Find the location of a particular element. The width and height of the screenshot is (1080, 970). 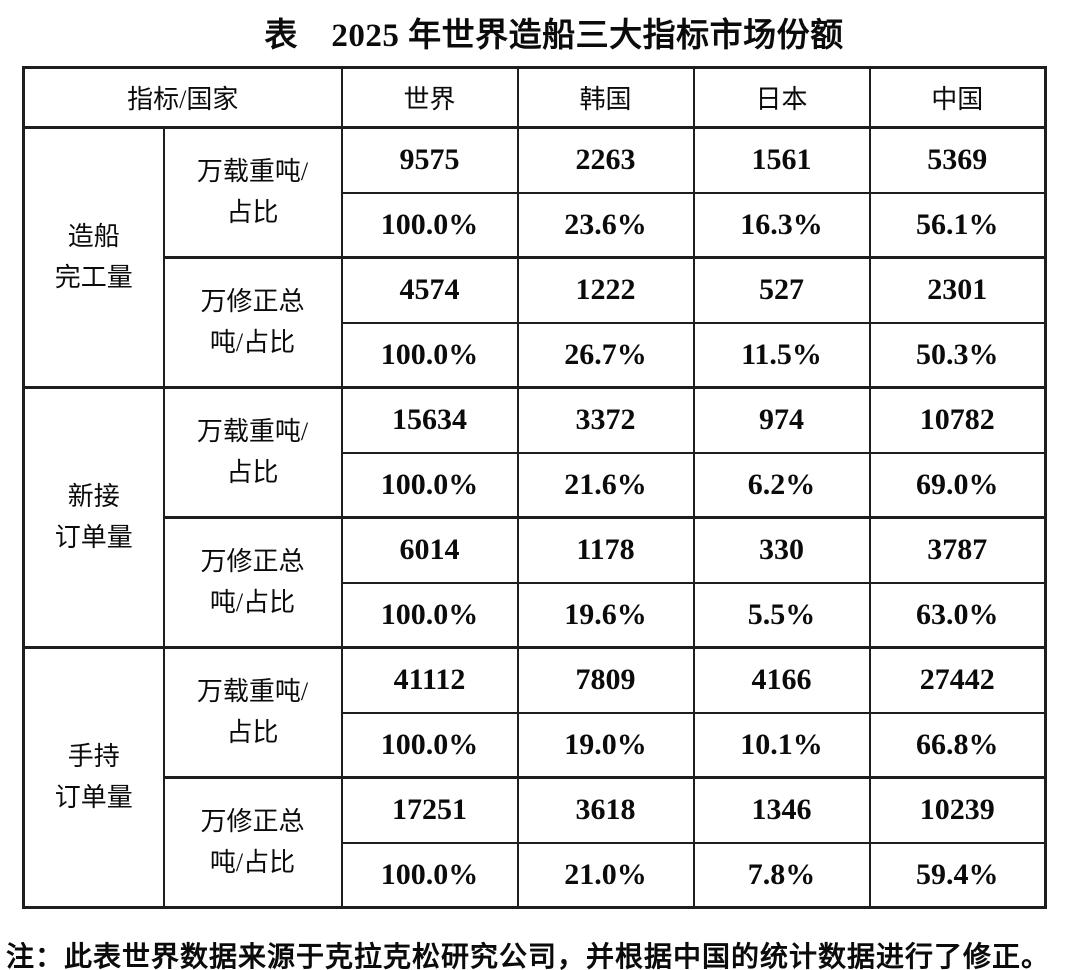

share-cell: 63.0% is located at coordinates (957, 615).